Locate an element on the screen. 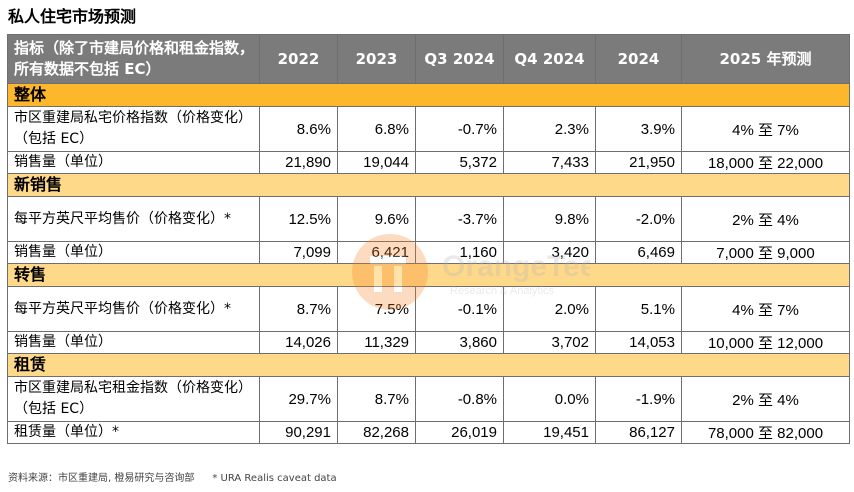 This screenshot has width=854, height=492. header-col-q4-2024: Q4 2024 is located at coordinates (549, 59).